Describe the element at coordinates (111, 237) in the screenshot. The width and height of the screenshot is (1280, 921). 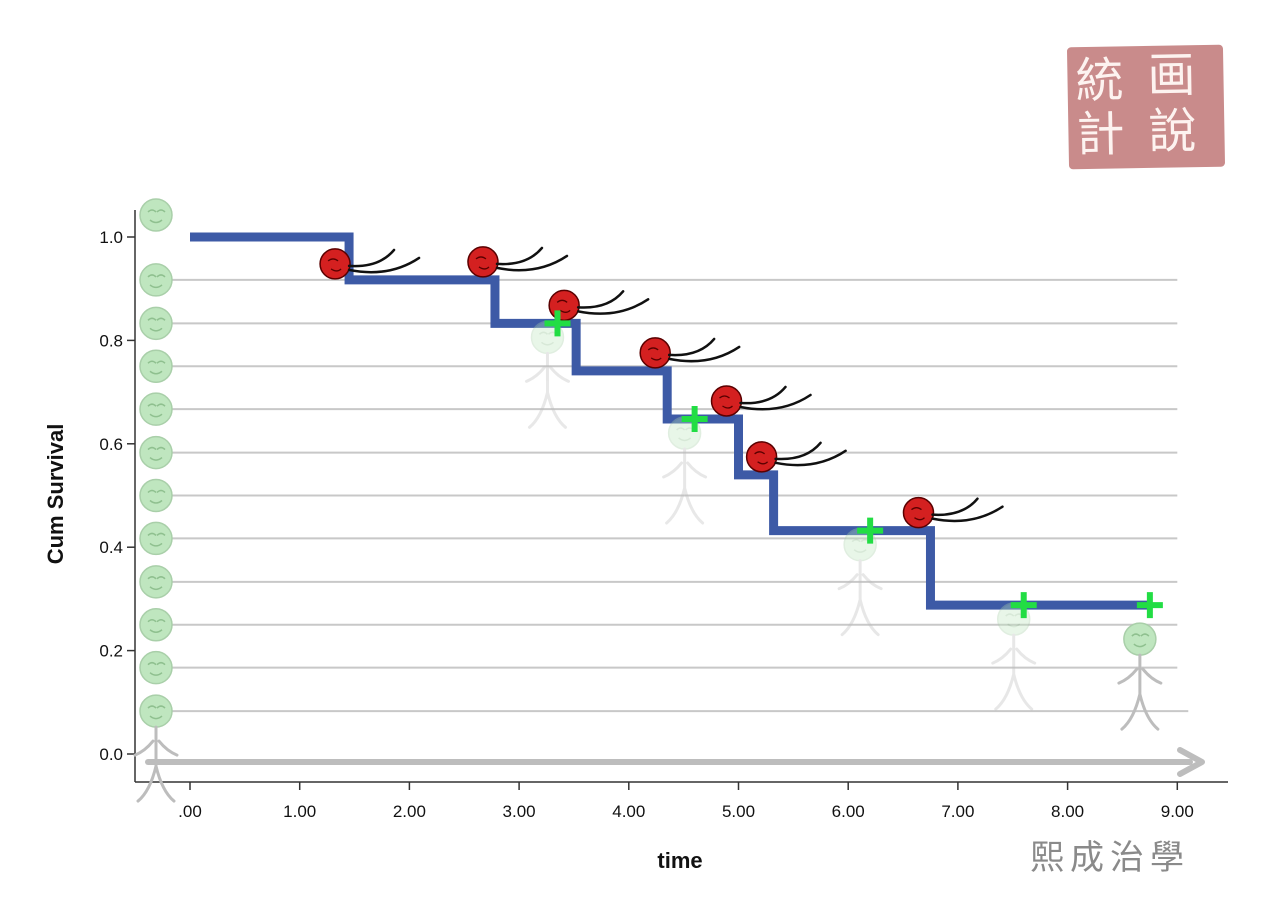
I see `y-tick-label: 1.0` at that location.